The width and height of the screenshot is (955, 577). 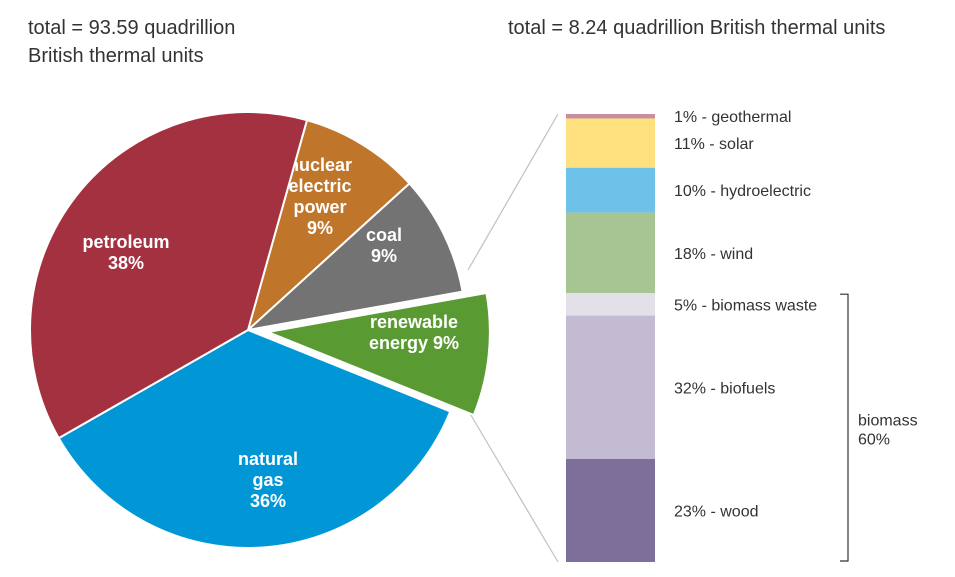 What do you see at coordinates (610, 190) in the screenshot?
I see `bar-segment-hydroelectric` at bounding box center [610, 190].